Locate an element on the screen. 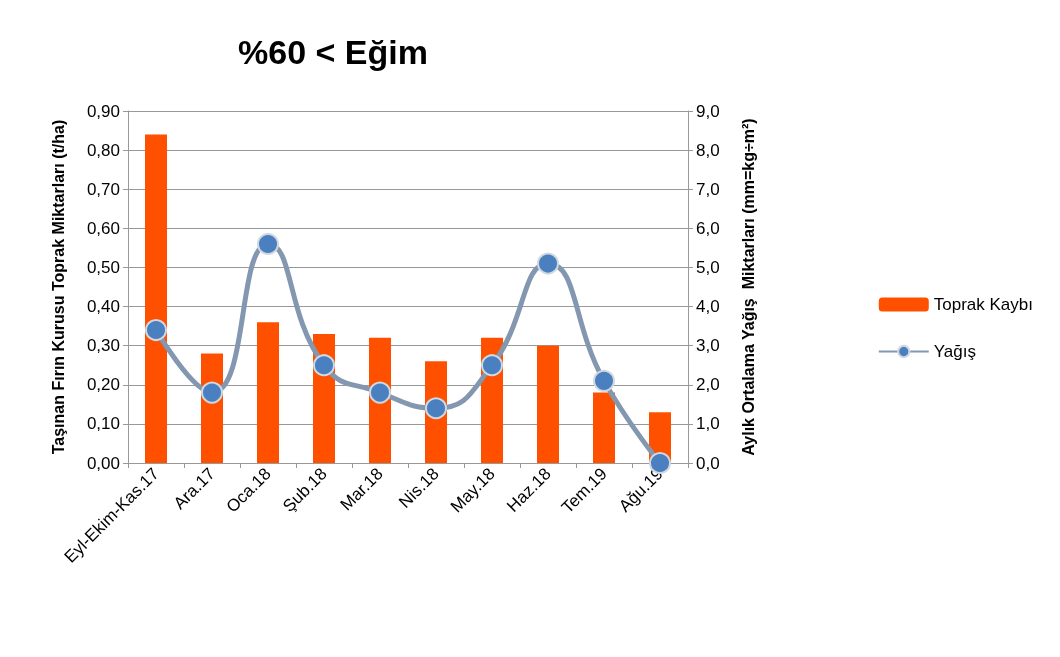  y2-tick-label: 0,0 is located at coordinates (708, 463).